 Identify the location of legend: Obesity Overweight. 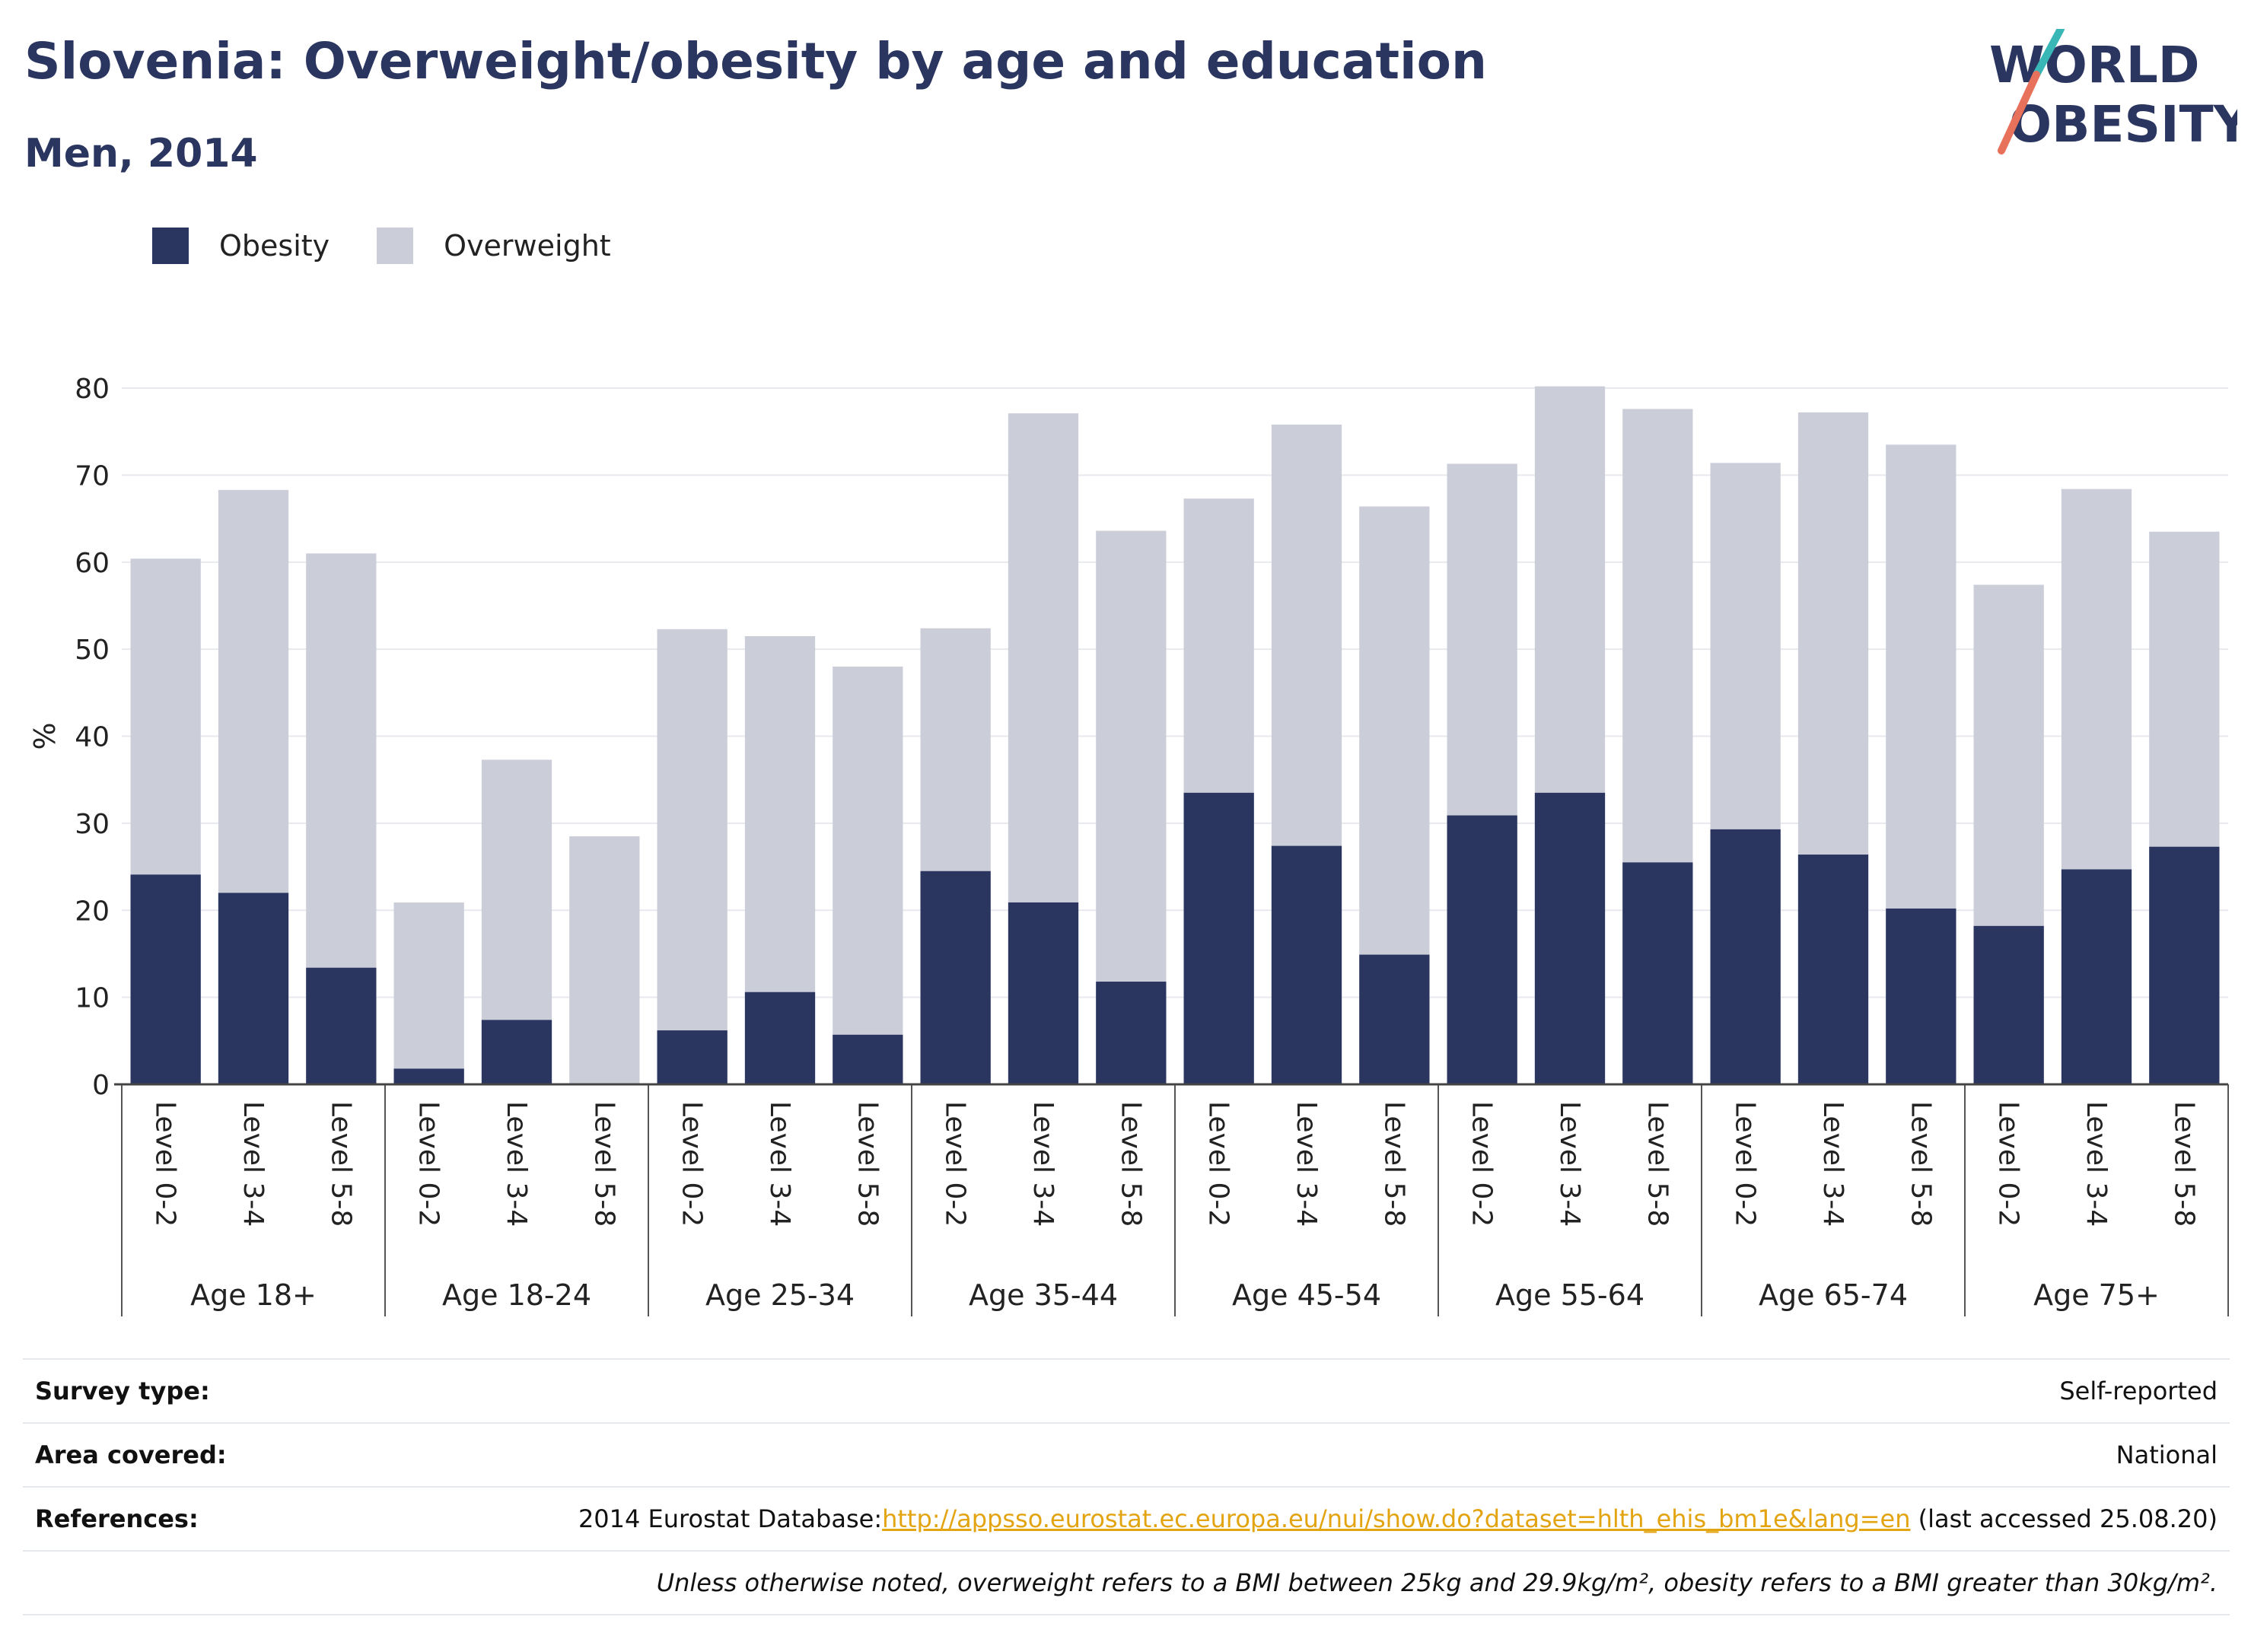
(405, 245).